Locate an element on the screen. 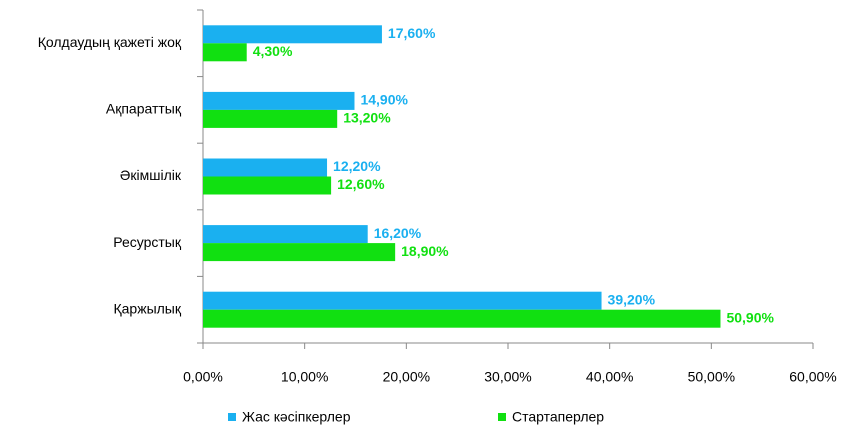 The image size is (843, 429). y-tick-label: Ақпараттық is located at coordinates (144, 109).